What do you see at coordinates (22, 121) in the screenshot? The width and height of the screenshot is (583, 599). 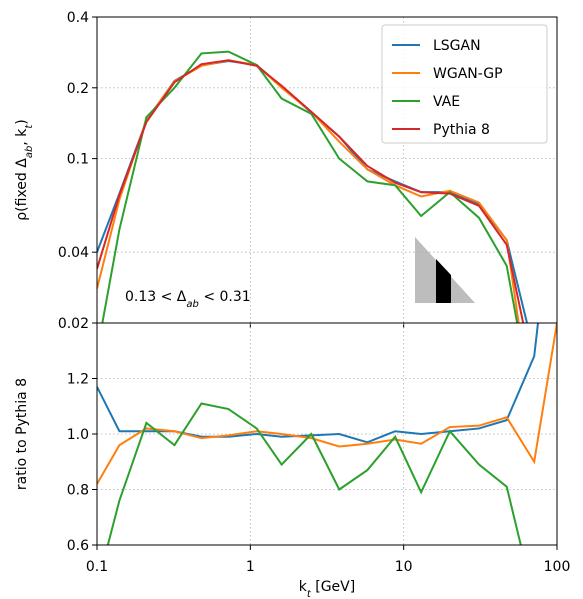 I see `y-axis-label-part: )` at bounding box center [22, 121].